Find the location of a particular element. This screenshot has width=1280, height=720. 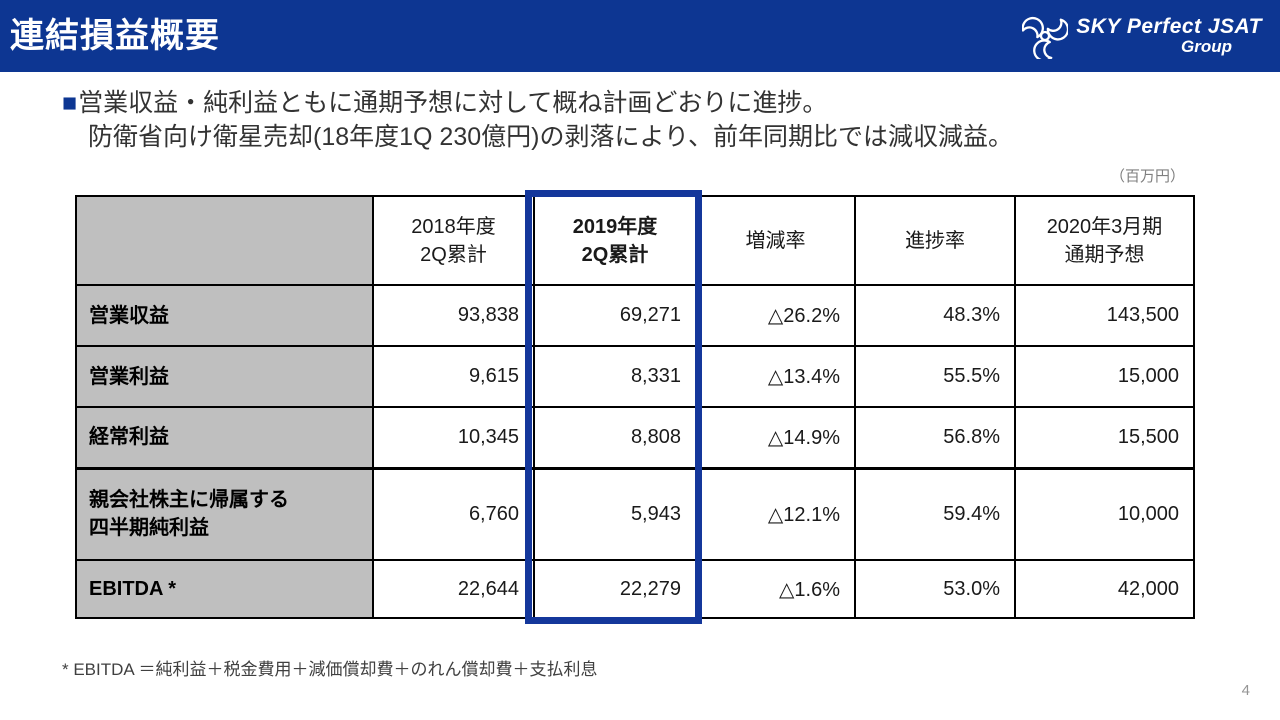

table-cell: 59.4% is located at coordinates (935, 513).